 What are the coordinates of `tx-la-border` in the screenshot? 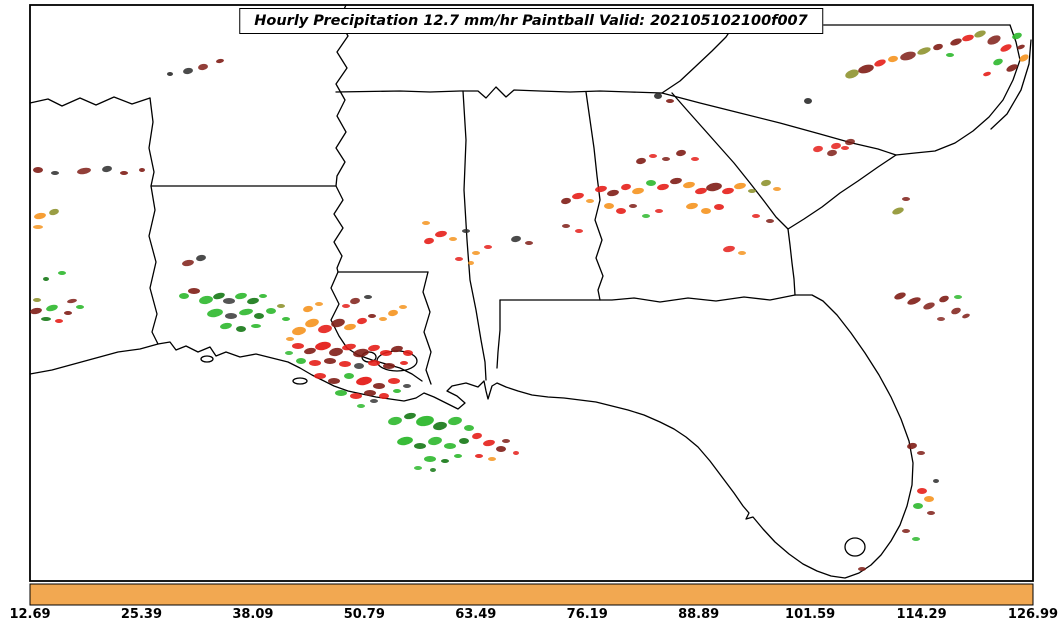 It's located at (153, 221).